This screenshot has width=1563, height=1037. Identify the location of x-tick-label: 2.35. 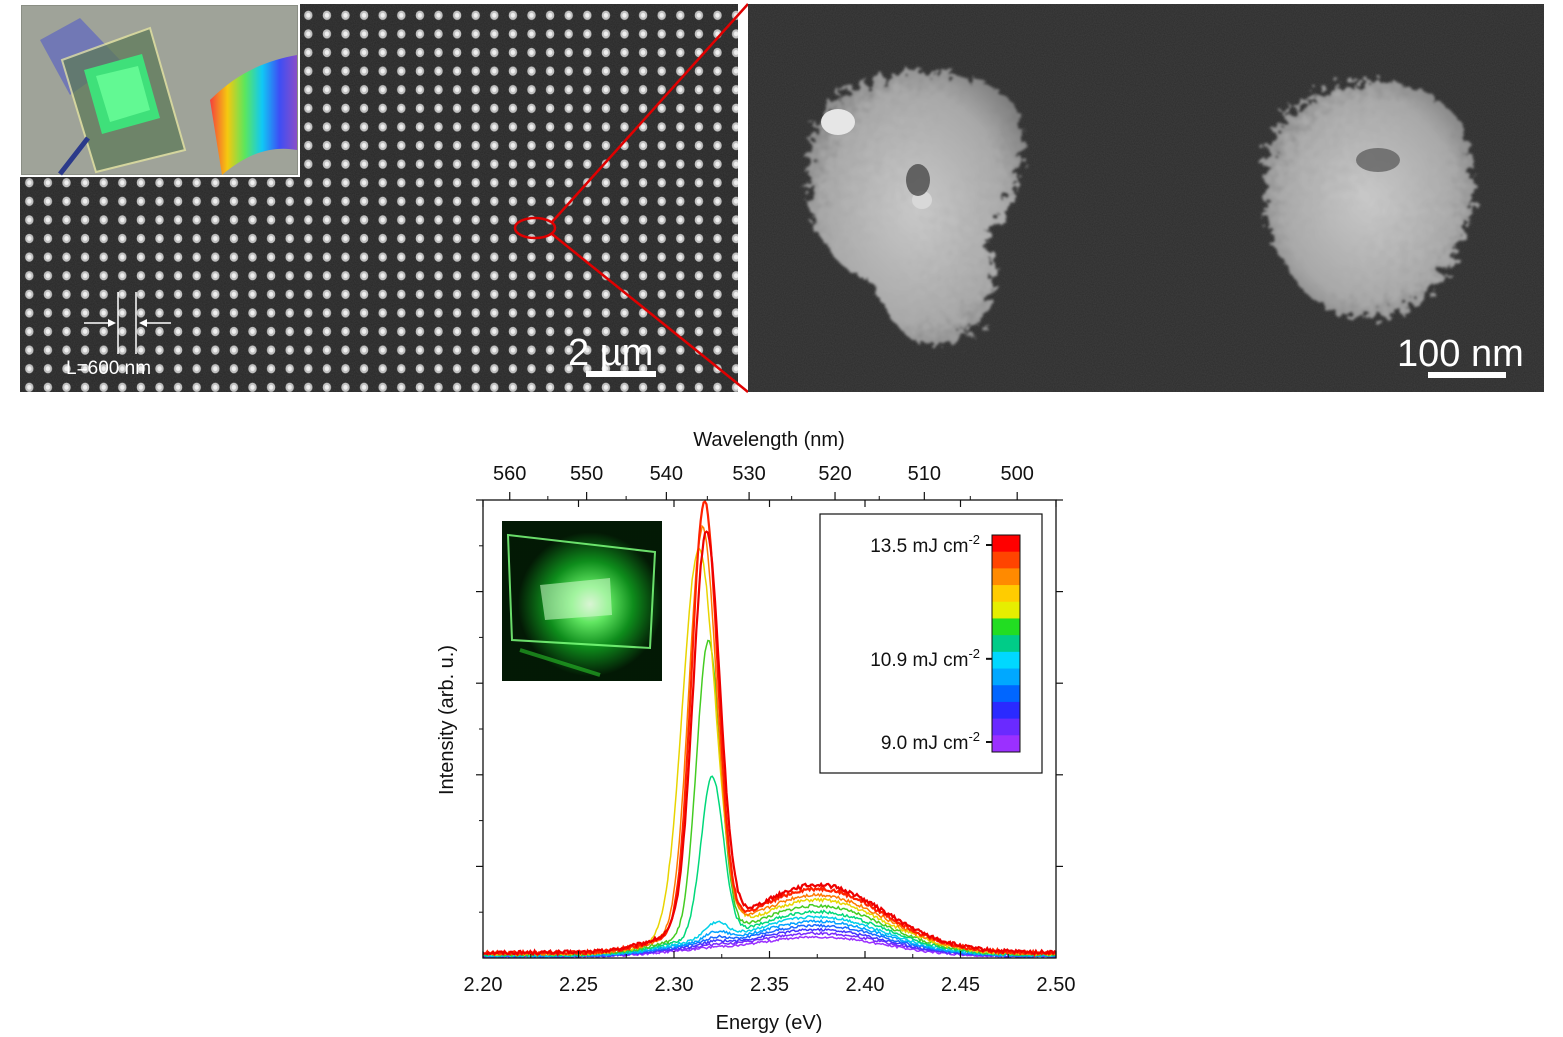
(769, 985).